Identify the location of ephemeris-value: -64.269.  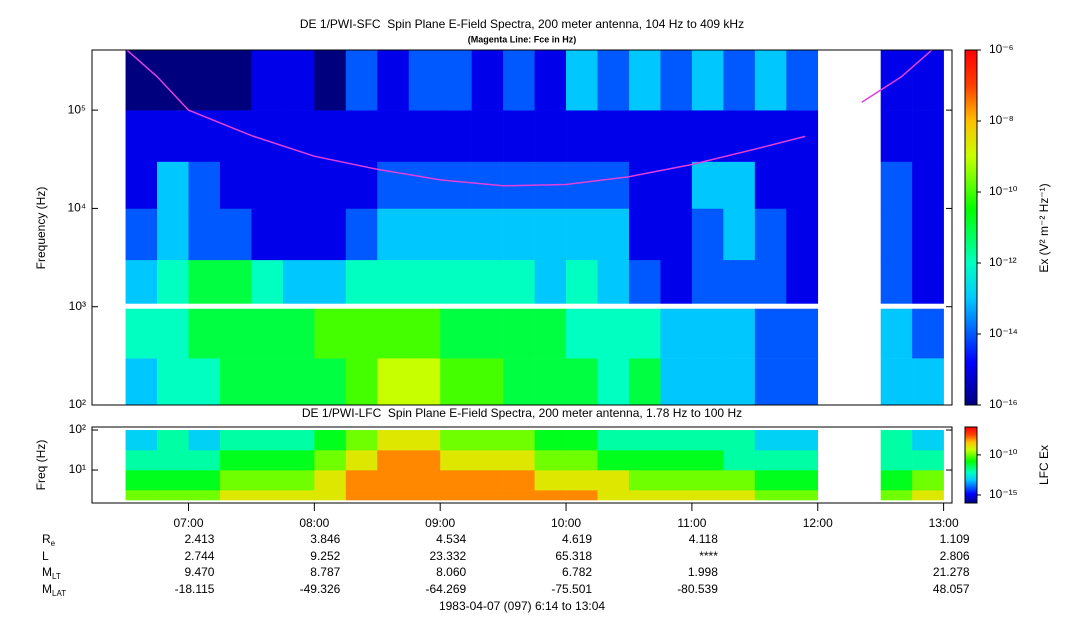
(445, 589).